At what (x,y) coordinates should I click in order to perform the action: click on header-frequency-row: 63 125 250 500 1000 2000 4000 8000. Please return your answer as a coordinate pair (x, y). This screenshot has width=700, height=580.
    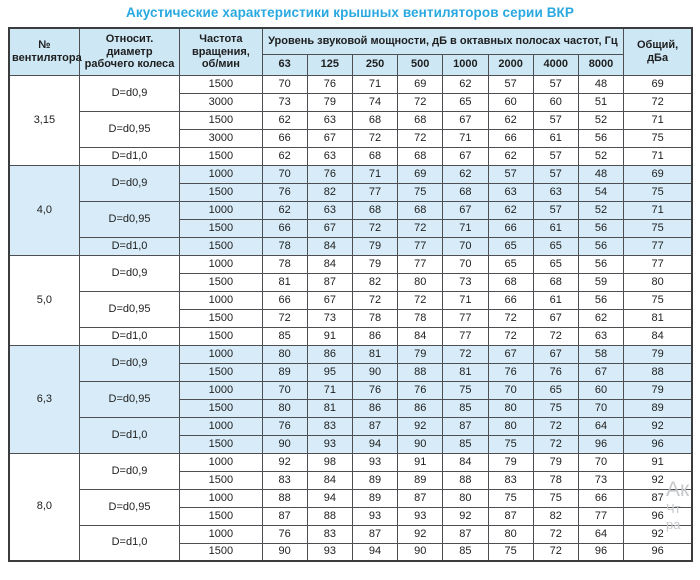
    Looking at the image, I should click on (350, 64).